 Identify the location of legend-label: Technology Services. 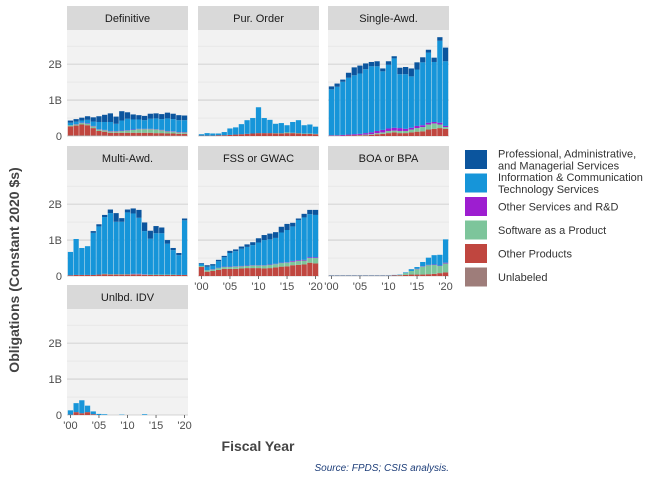
(548, 190).